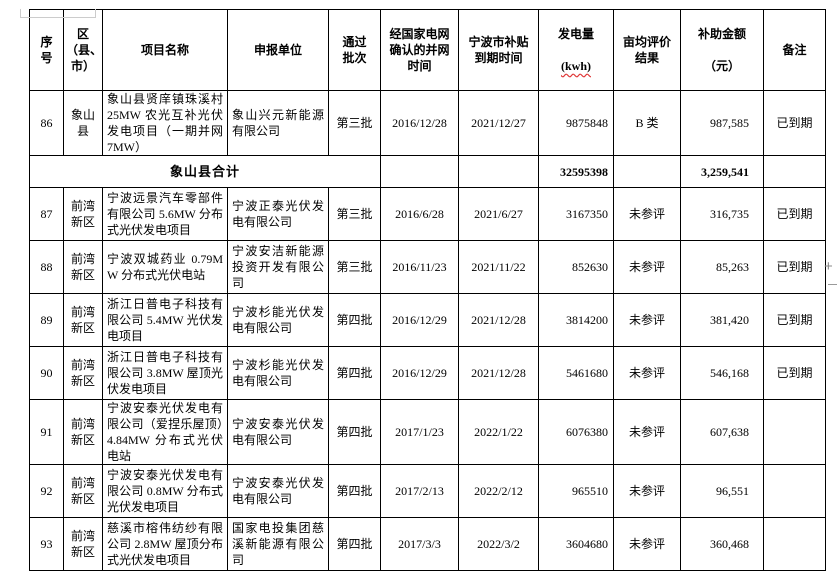 The width and height of the screenshot is (837, 571). I want to click on header-applicant: 申报单位, so click(278, 50).